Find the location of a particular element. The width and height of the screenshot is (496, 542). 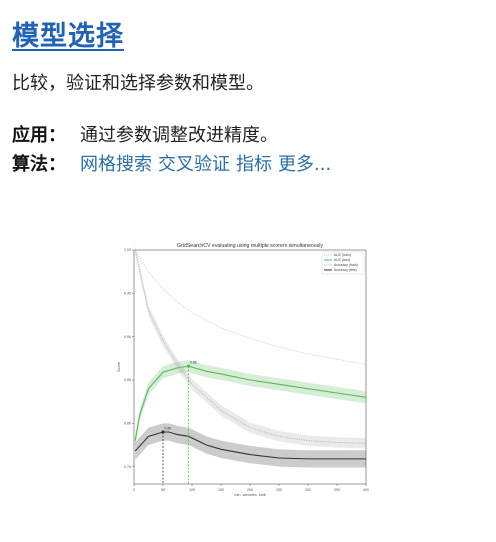

legend-entry: Accuracy (test) is located at coordinates (345, 270).